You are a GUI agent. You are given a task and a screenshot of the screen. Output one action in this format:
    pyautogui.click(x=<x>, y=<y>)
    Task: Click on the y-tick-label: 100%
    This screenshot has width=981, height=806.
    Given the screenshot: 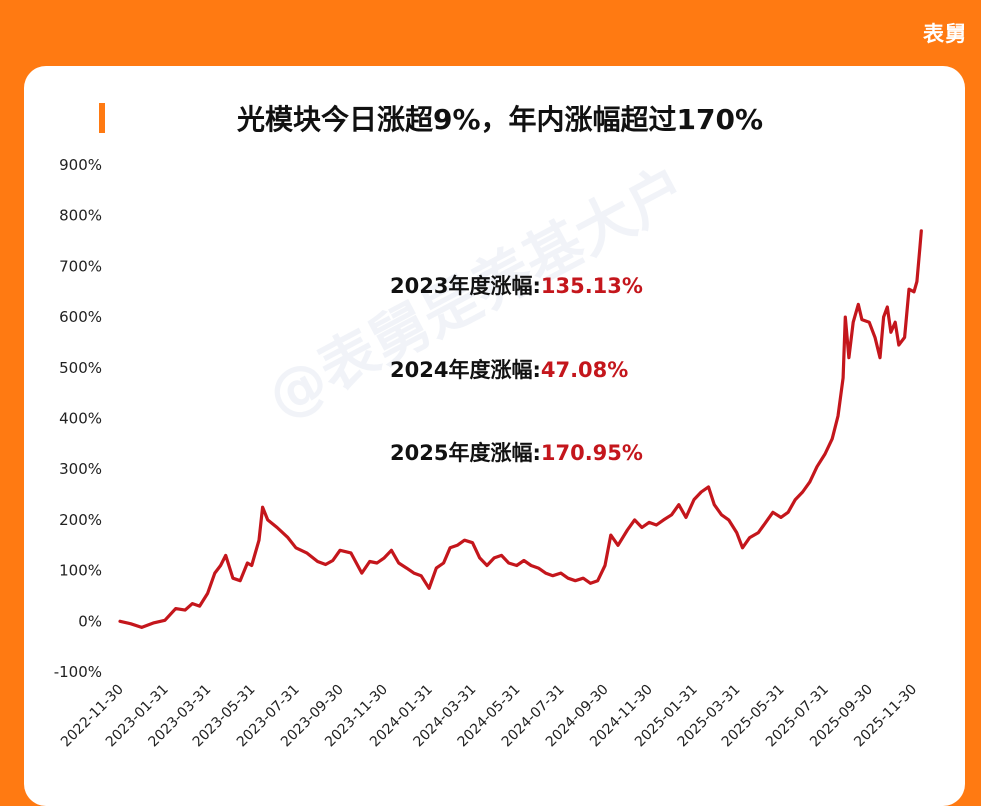 What is the action you would take?
    pyautogui.click(x=80, y=571)
    